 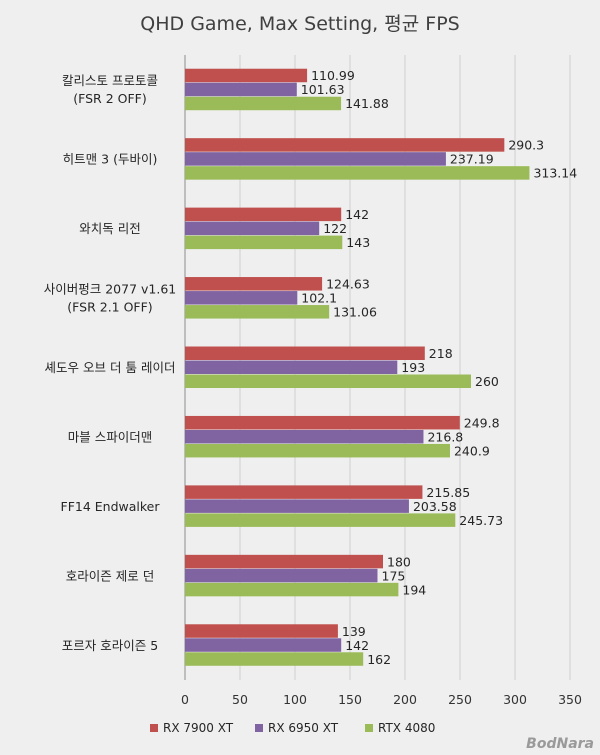 What do you see at coordinates (394, 575) in the screenshot?
I see `data-label: 175` at bounding box center [394, 575].